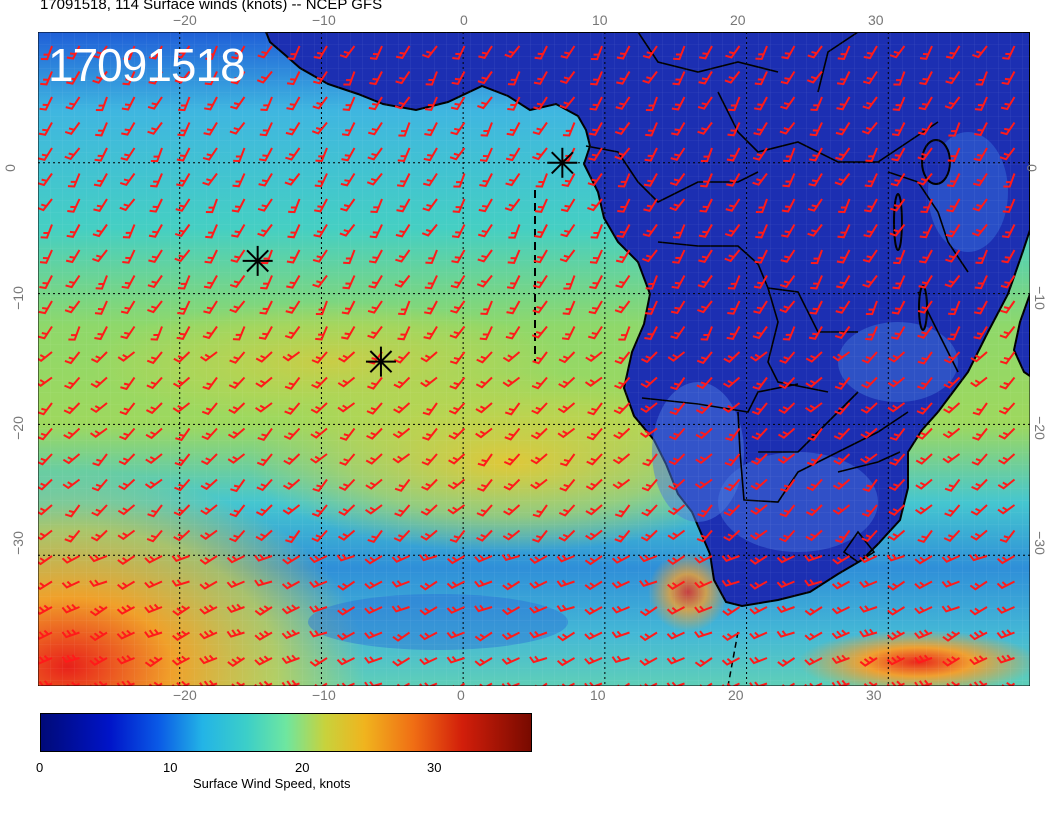 This screenshot has height=816, width=1056. I want to click on right-axis-label: −20, so click(1039, 428).